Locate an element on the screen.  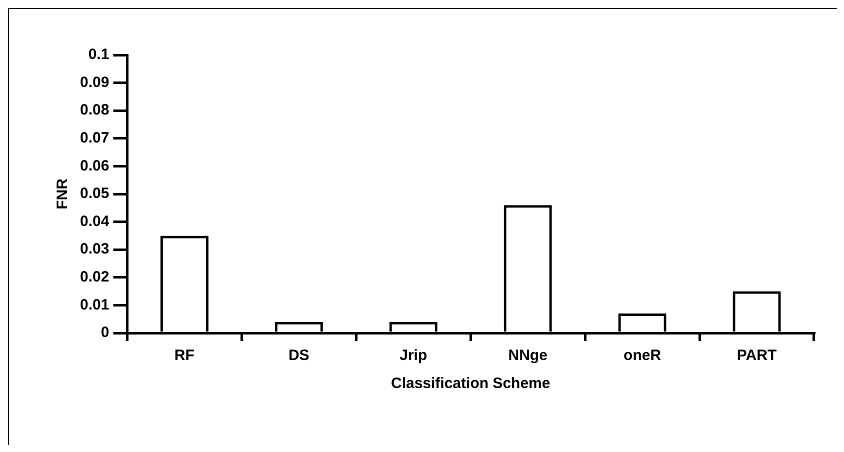
y-tick-label: 0.05 is located at coordinates (95, 193).